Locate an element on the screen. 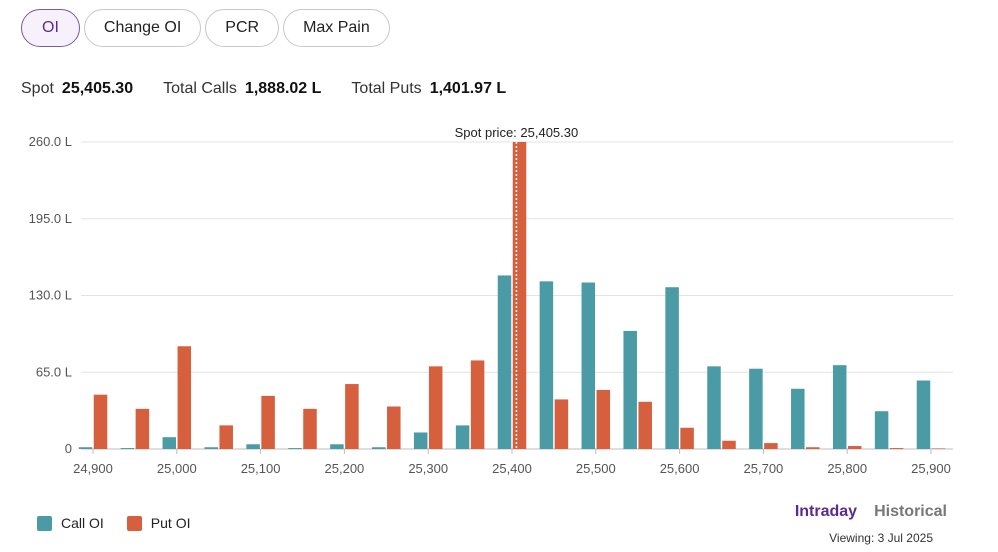 This screenshot has height=552, width=998. spot-label: Spot is located at coordinates (37, 88).